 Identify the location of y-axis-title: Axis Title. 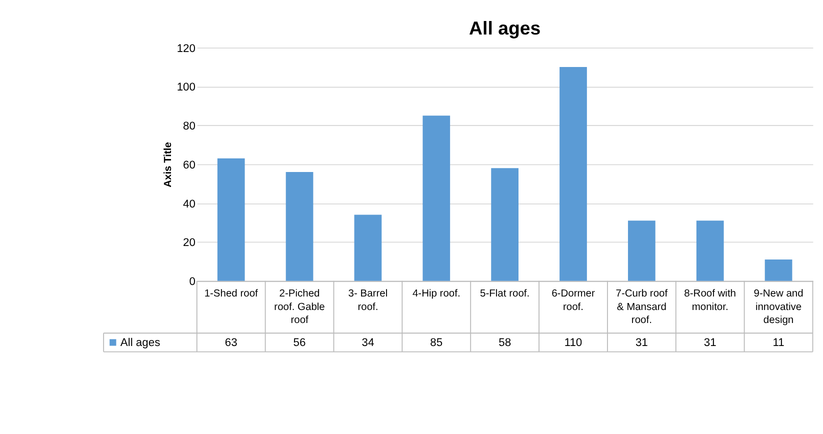
(168, 165).